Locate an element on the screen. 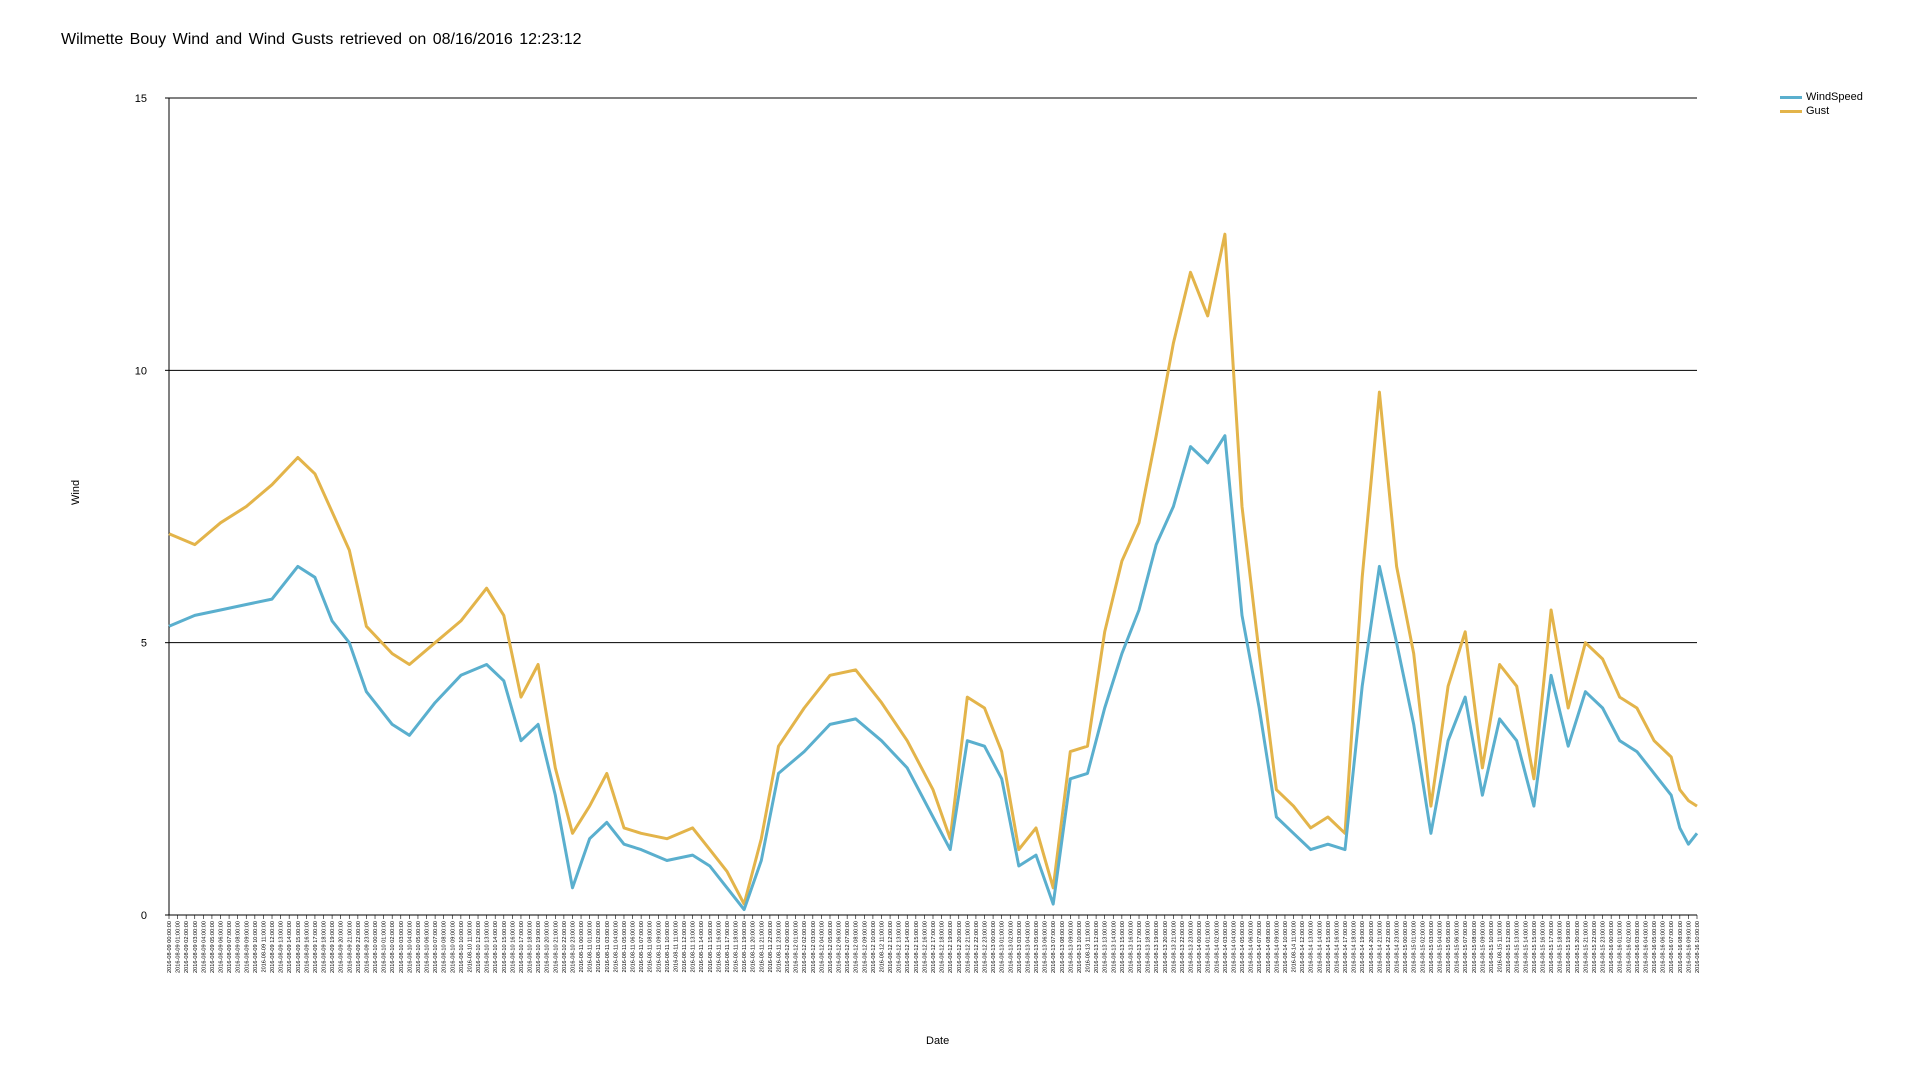  x-tick-label: 2016-08-14 17:00:00 is located at coordinates (1346, 947).